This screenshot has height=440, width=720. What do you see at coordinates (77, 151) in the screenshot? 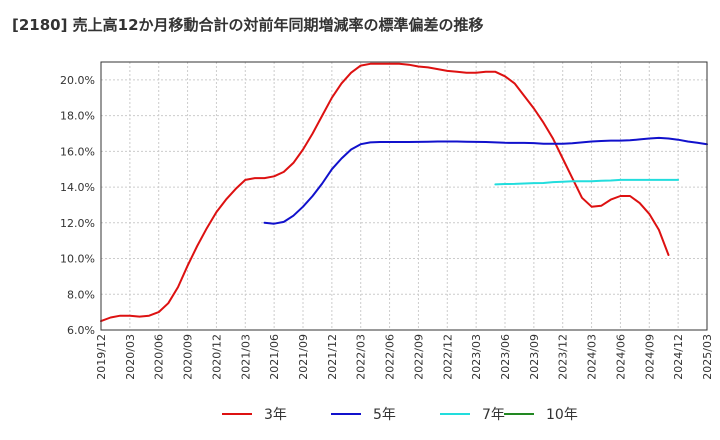
I see `y-tick-label: 16.0%` at bounding box center [77, 151].